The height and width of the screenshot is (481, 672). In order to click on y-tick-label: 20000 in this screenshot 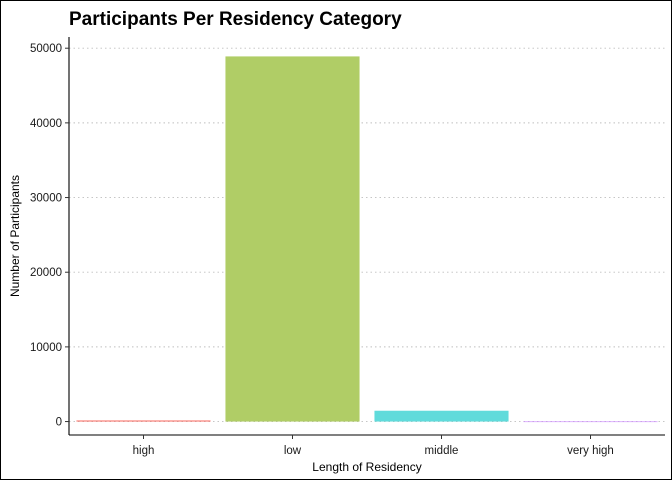, I will do `click(46, 273)`.